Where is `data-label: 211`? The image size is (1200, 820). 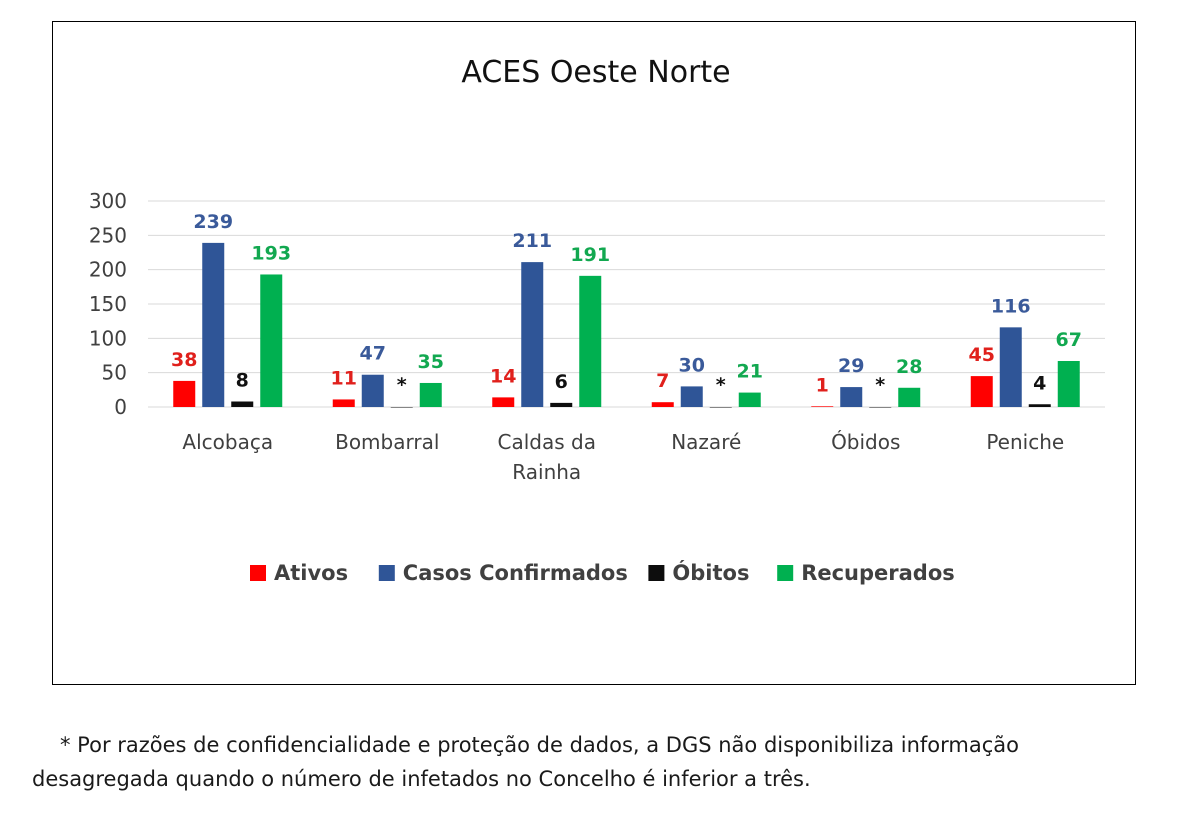 data-label: 211 is located at coordinates (532, 241).